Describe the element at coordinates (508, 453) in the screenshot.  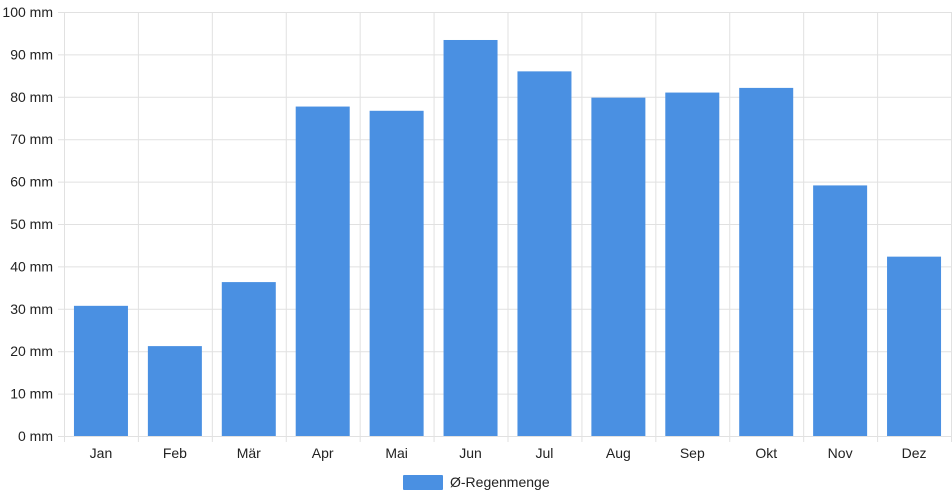
I see `x-axis-ticks: Jan Feb Mär Apr Mai Jun Jul Aug Sep Okt Nov Dez` at that location.